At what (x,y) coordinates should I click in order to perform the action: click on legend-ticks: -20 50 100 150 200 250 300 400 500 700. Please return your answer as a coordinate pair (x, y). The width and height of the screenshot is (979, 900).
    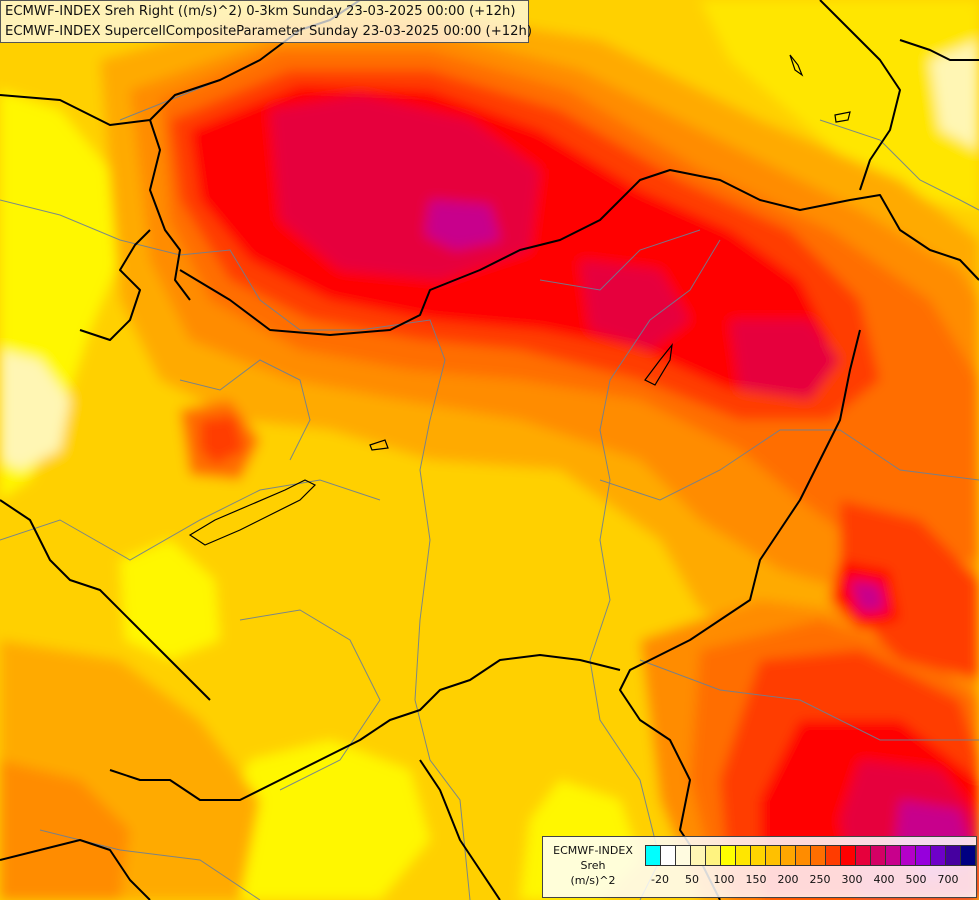
    Looking at the image, I should click on (810, 881).